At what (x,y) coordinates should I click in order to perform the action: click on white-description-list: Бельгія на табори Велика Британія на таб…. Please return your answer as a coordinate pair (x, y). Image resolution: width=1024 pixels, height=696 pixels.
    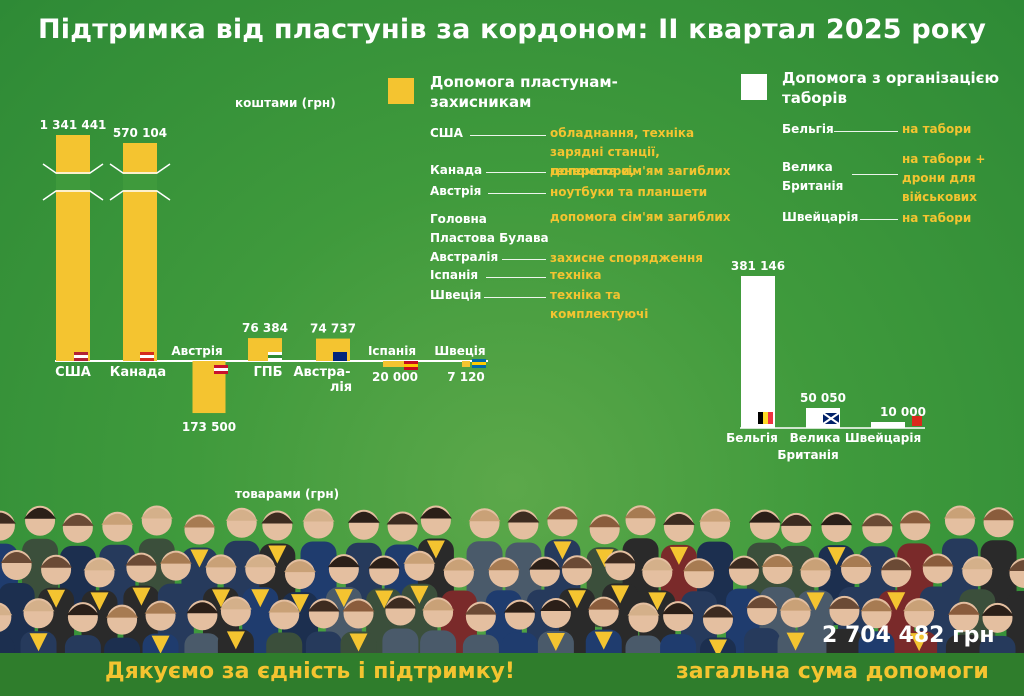
    Looking at the image, I should click on (897, 177).